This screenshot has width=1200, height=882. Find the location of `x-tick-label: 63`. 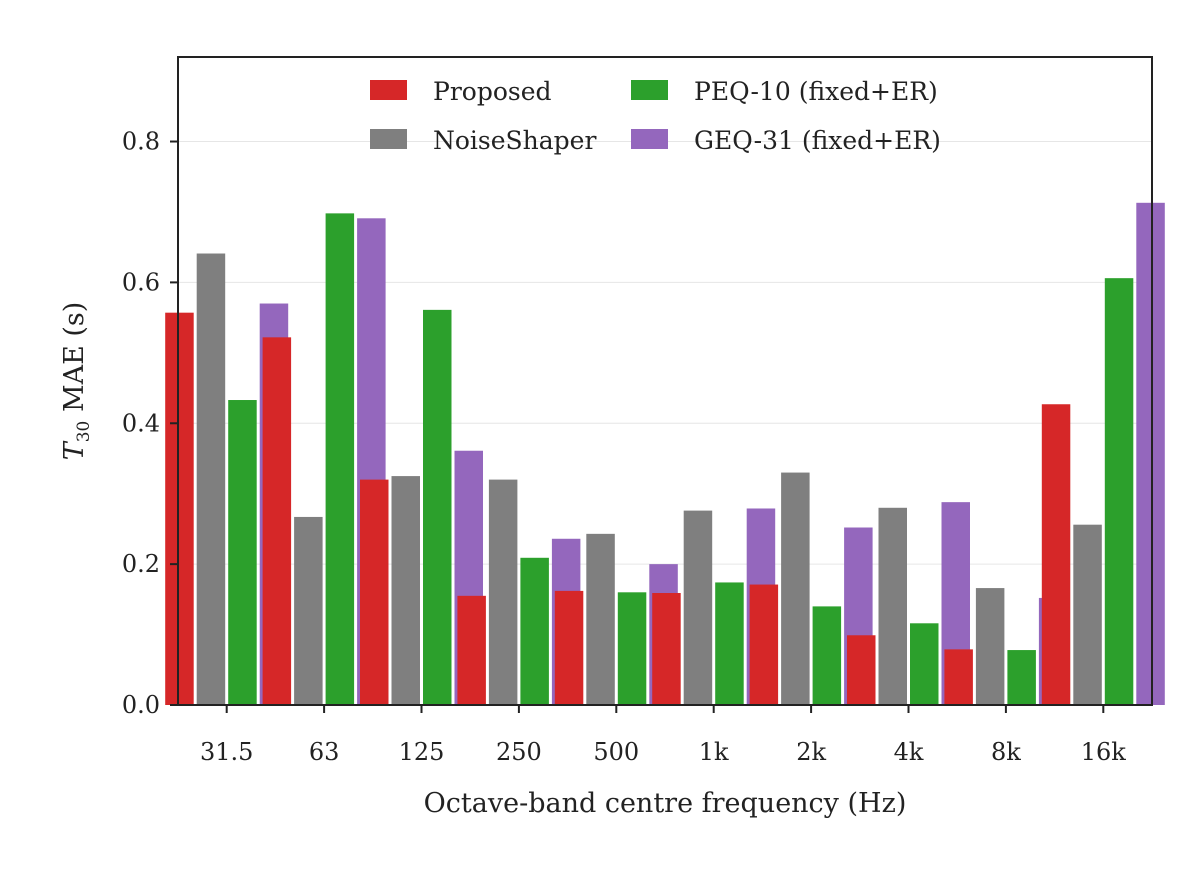

x-tick-label: 63 is located at coordinates (324, 752).